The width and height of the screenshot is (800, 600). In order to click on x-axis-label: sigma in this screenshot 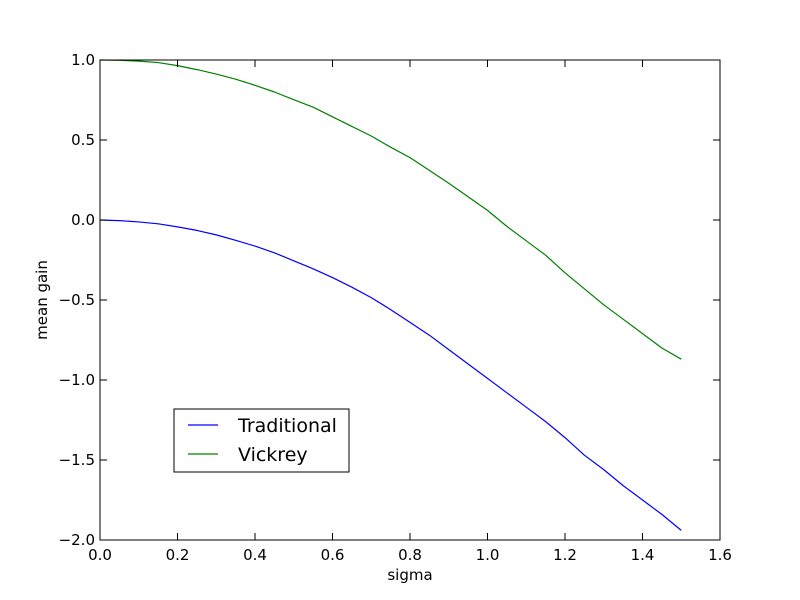, I will do `click(409, 575)`.